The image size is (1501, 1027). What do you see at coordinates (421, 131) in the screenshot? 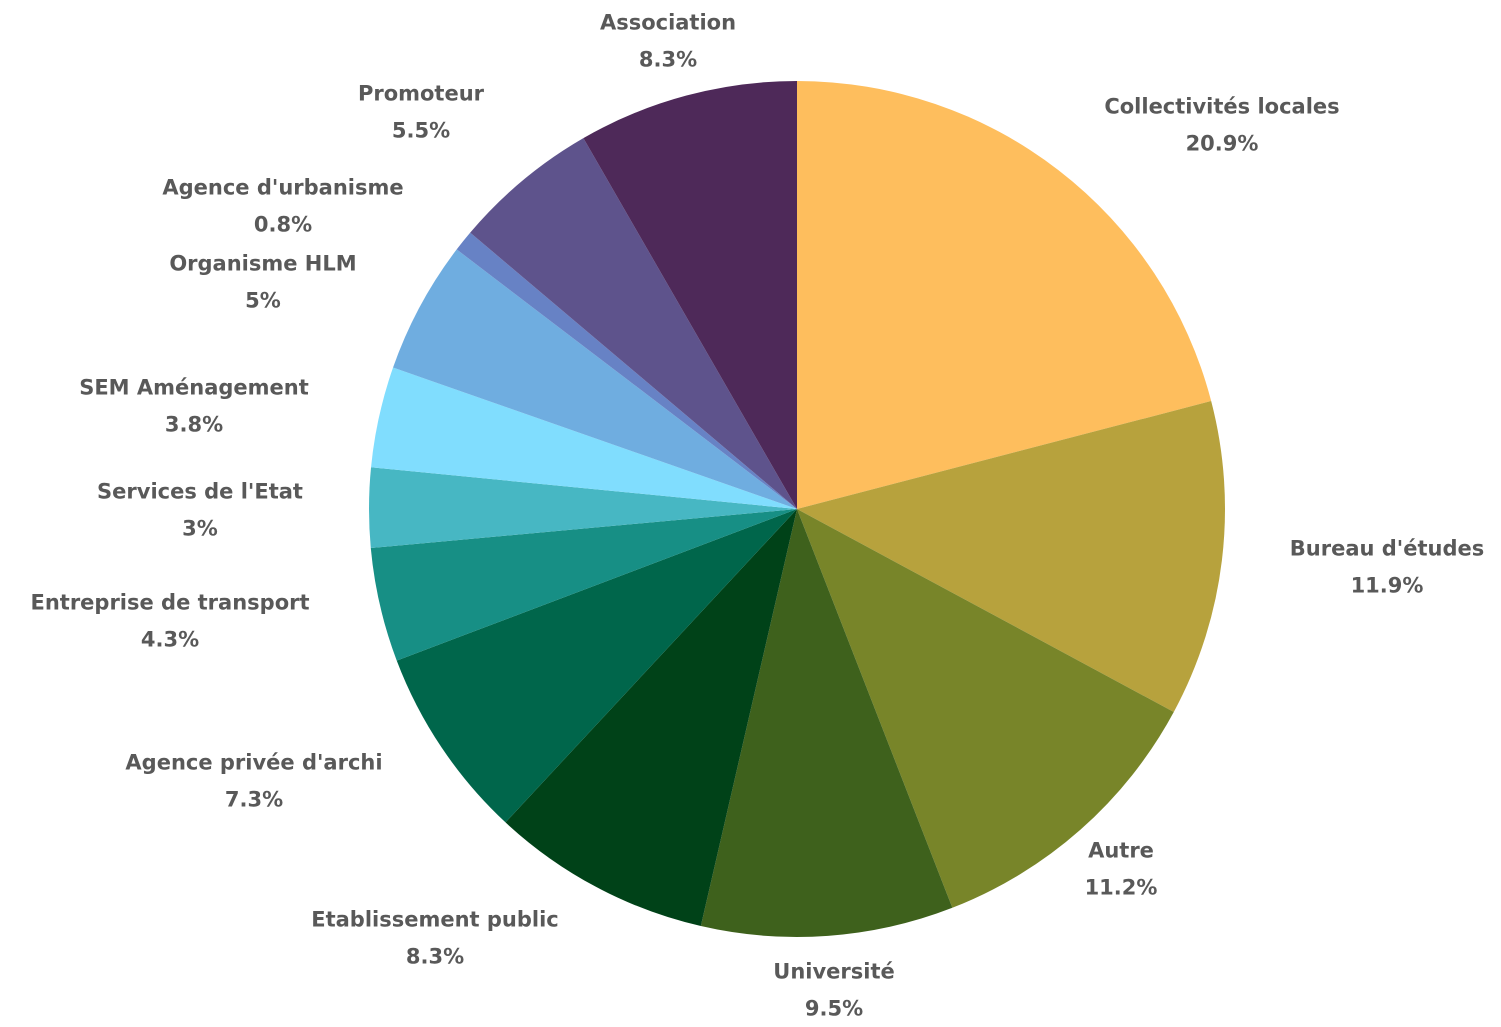
I see `slice-value-label: 5.5%` at bounding box center [421, 131].